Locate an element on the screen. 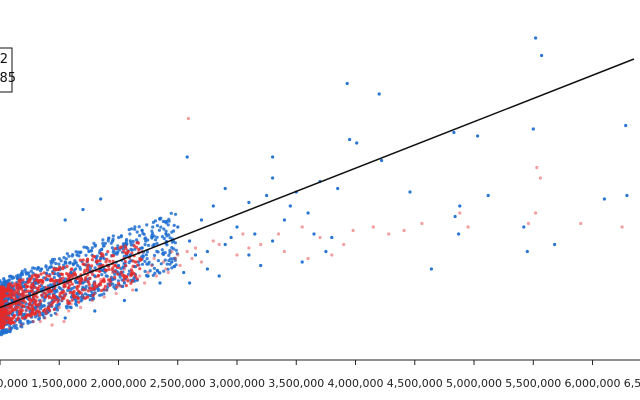 This screenshot has width=640, height=400. x-tick-label: 3,500,000 is located at coordinates (296, 383).